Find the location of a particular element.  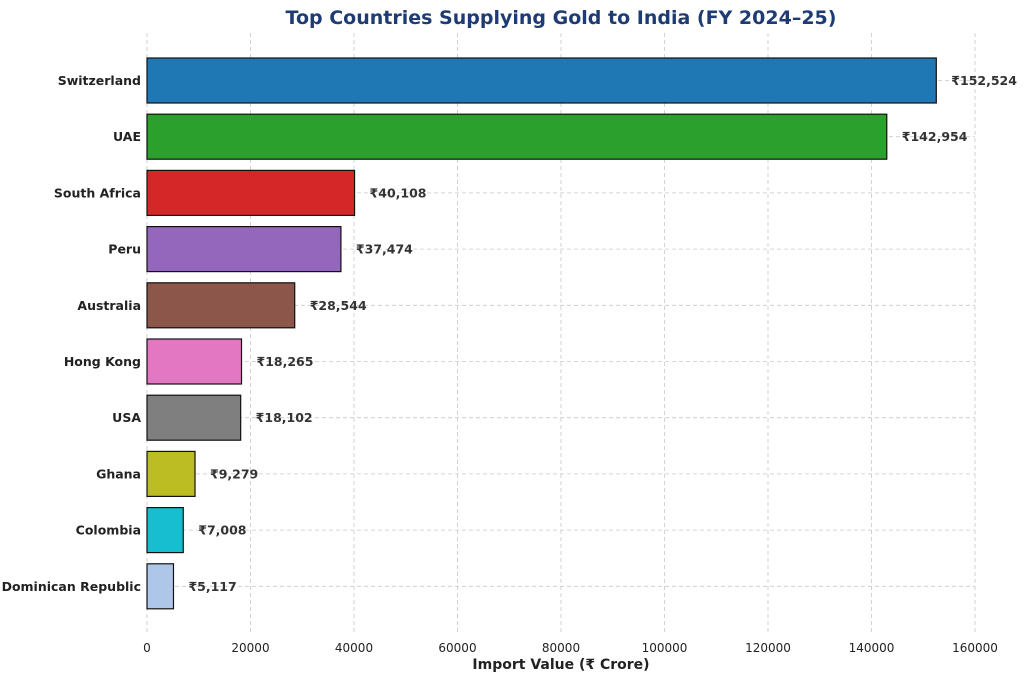

category-label: Hong Kong is located at coordinates (102, 361).